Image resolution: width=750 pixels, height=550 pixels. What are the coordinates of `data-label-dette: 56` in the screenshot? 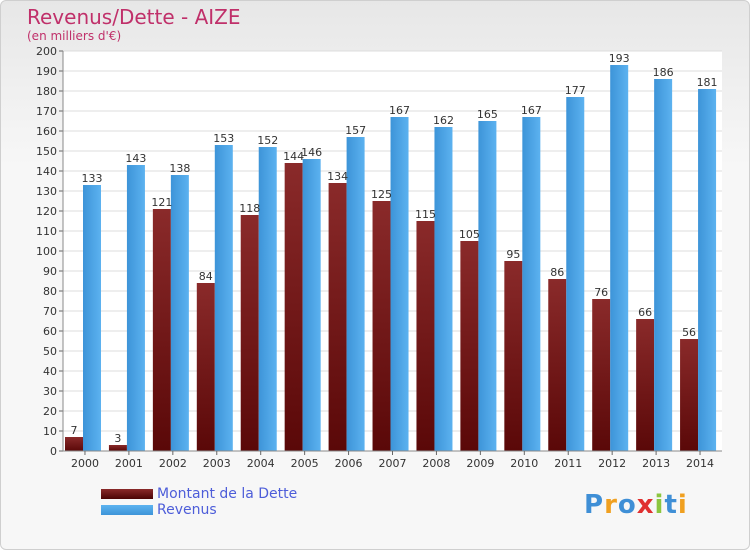 It's located at (689, 332).